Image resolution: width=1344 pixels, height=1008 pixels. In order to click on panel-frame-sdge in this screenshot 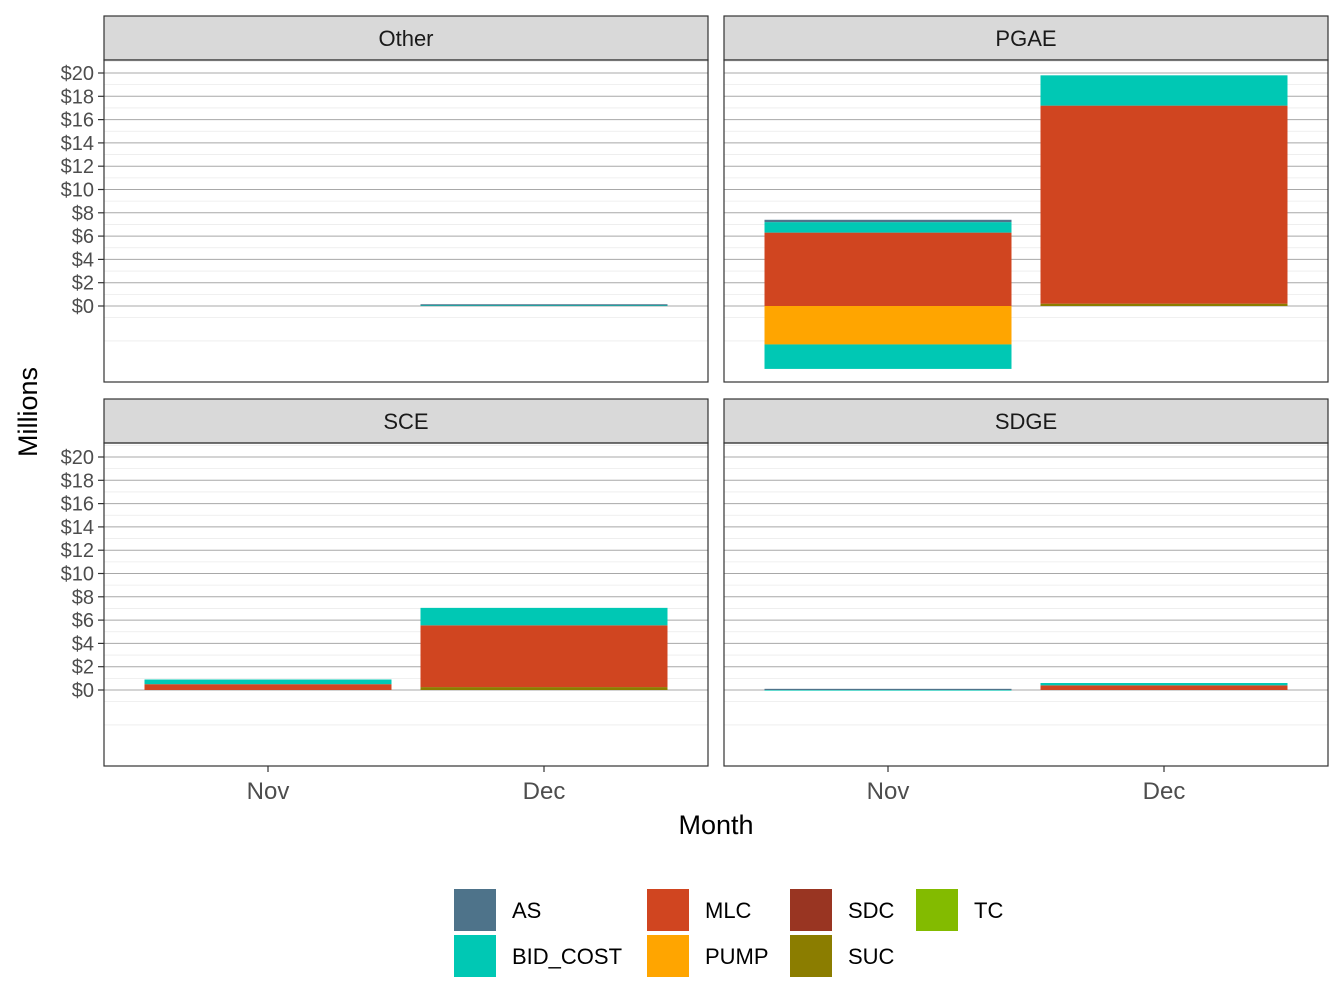, I will do `click(1026, 604)`.